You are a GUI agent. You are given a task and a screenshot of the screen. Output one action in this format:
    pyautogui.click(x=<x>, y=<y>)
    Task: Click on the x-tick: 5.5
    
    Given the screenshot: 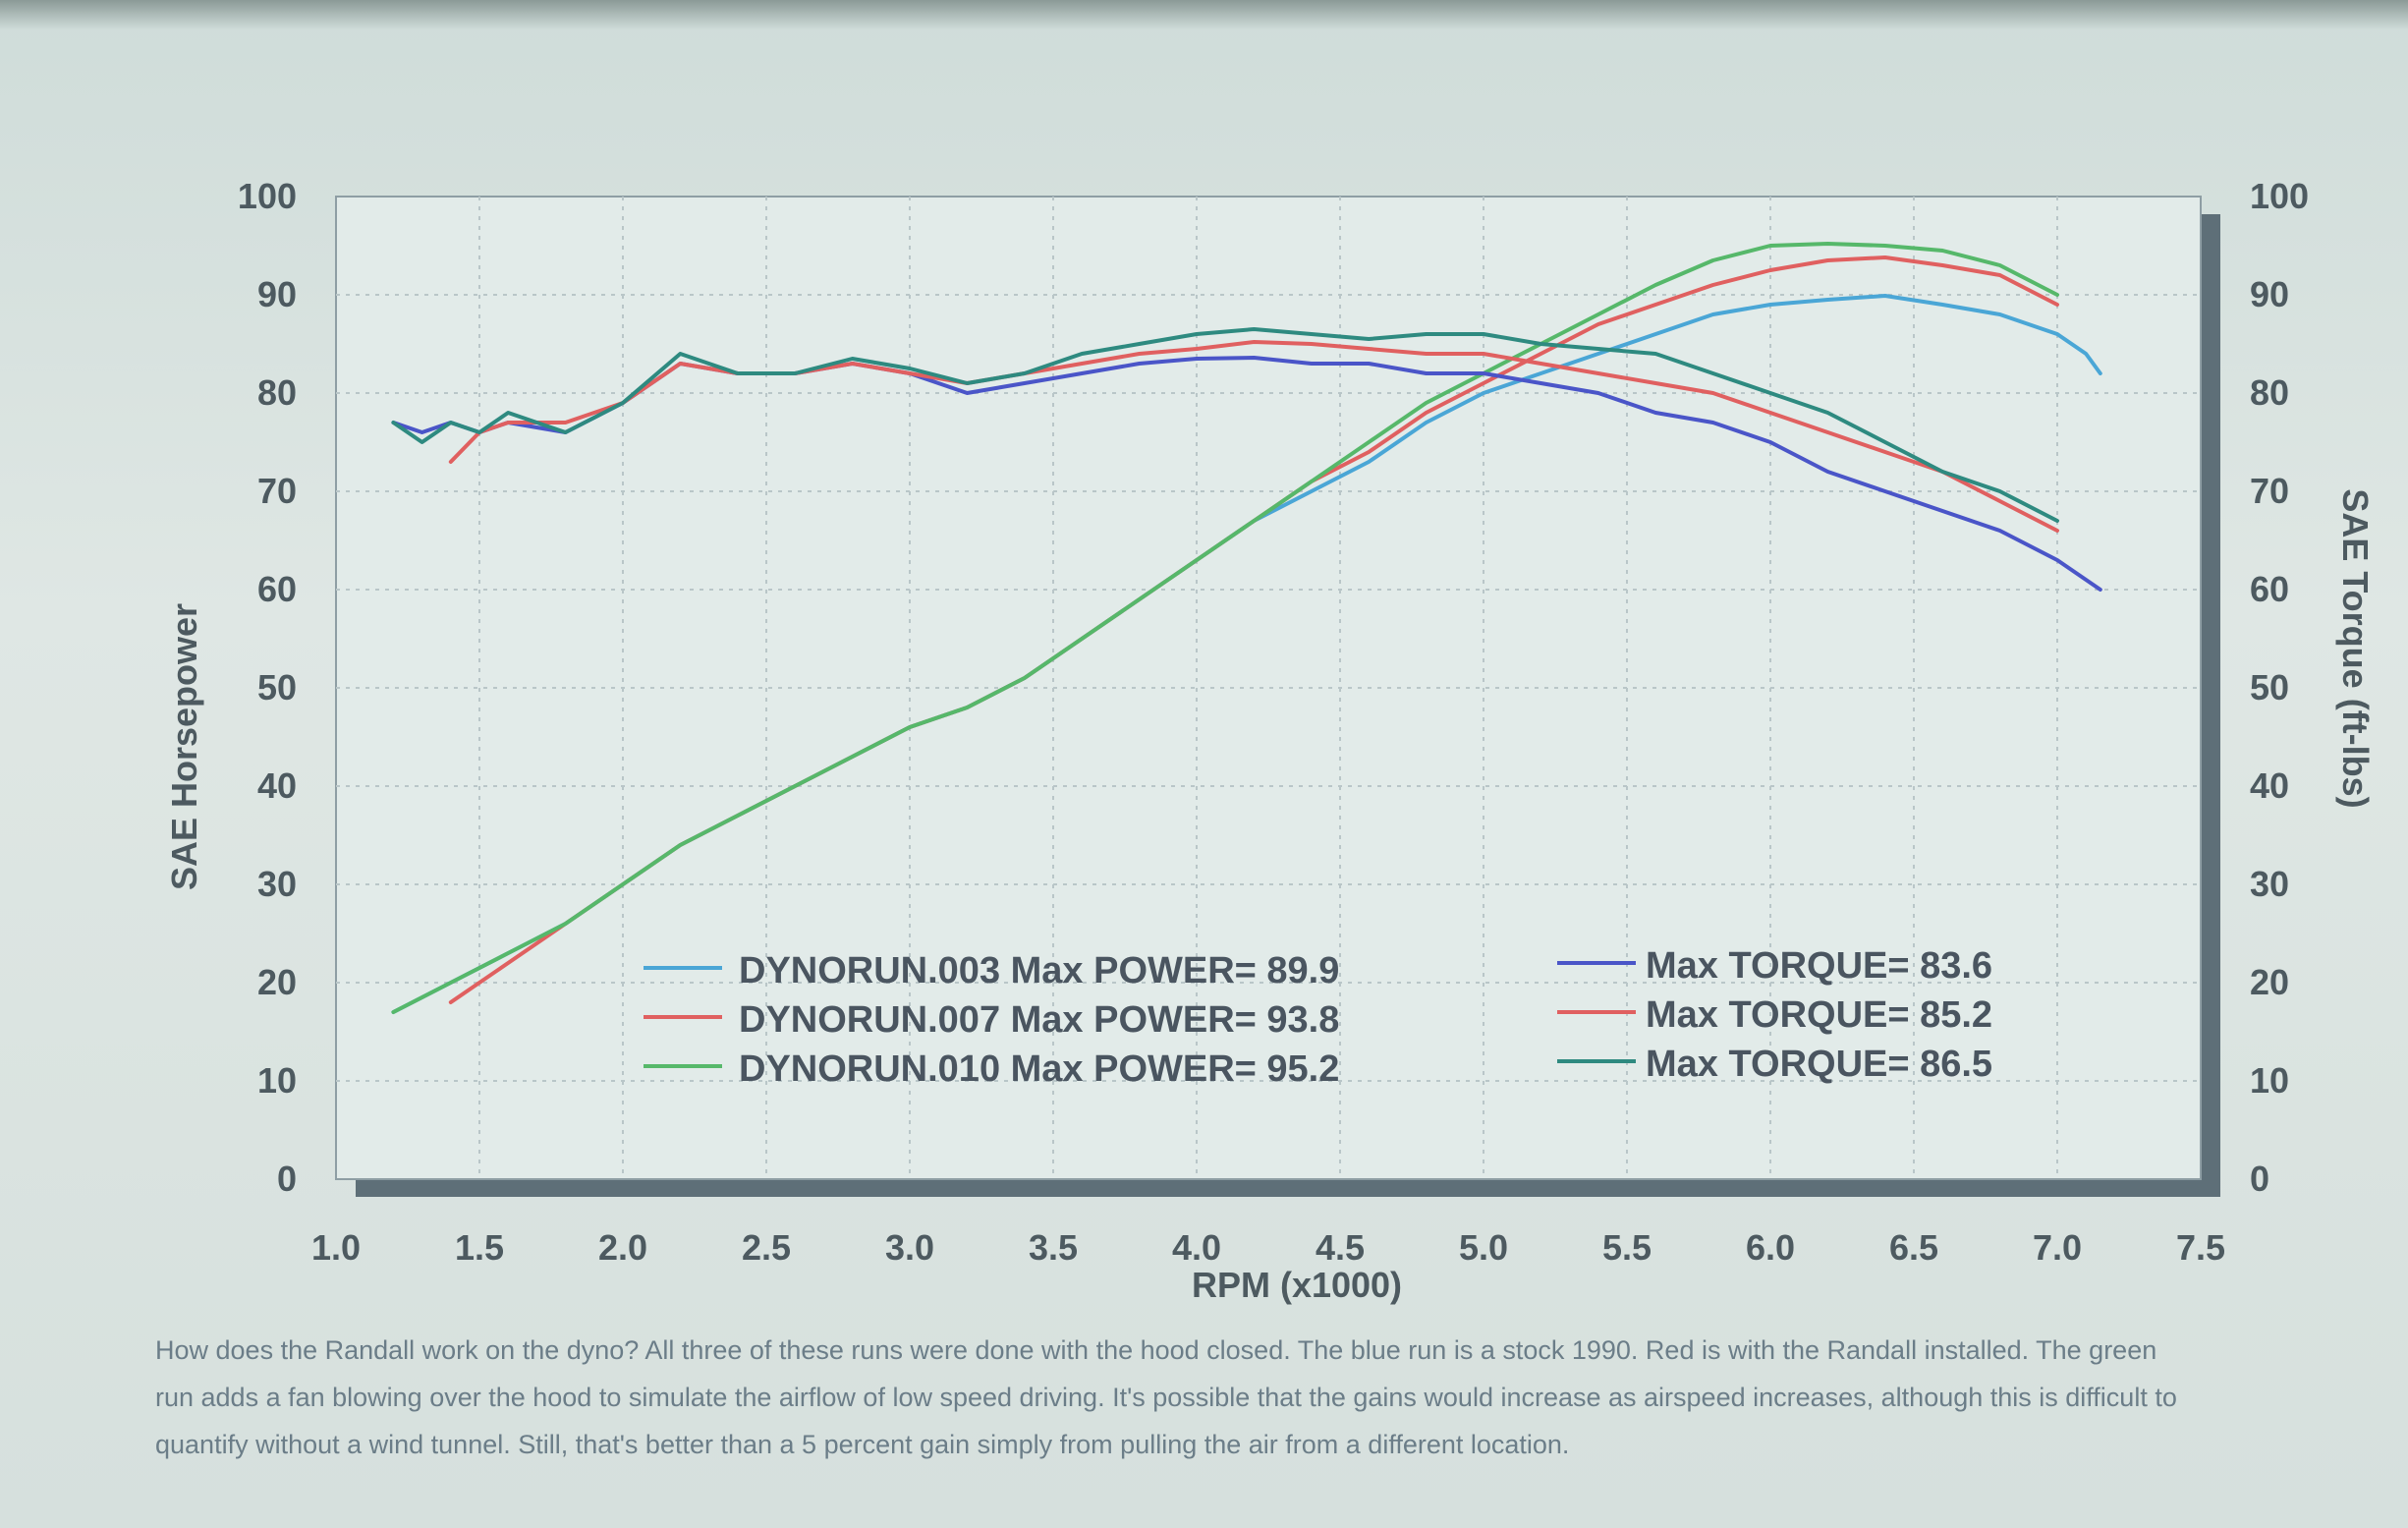 What is the action you would take?
    pyautogui.click(x=1627, y=1247)
    